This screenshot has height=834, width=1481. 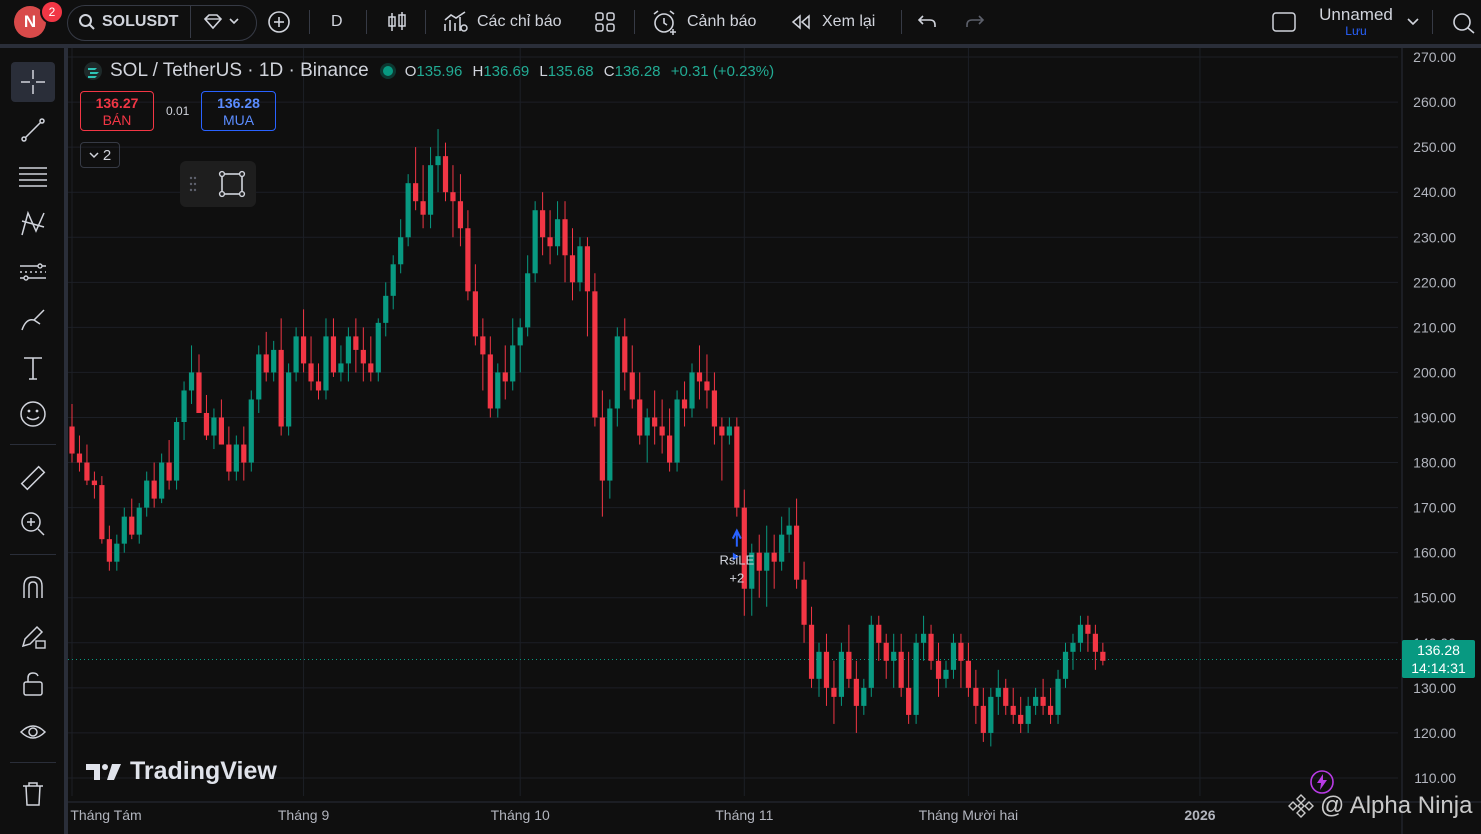 What do you see at coordinates (178, 111) in the screenshot?
I see `spread-value: 0.01` at bounding box center [178, 111].